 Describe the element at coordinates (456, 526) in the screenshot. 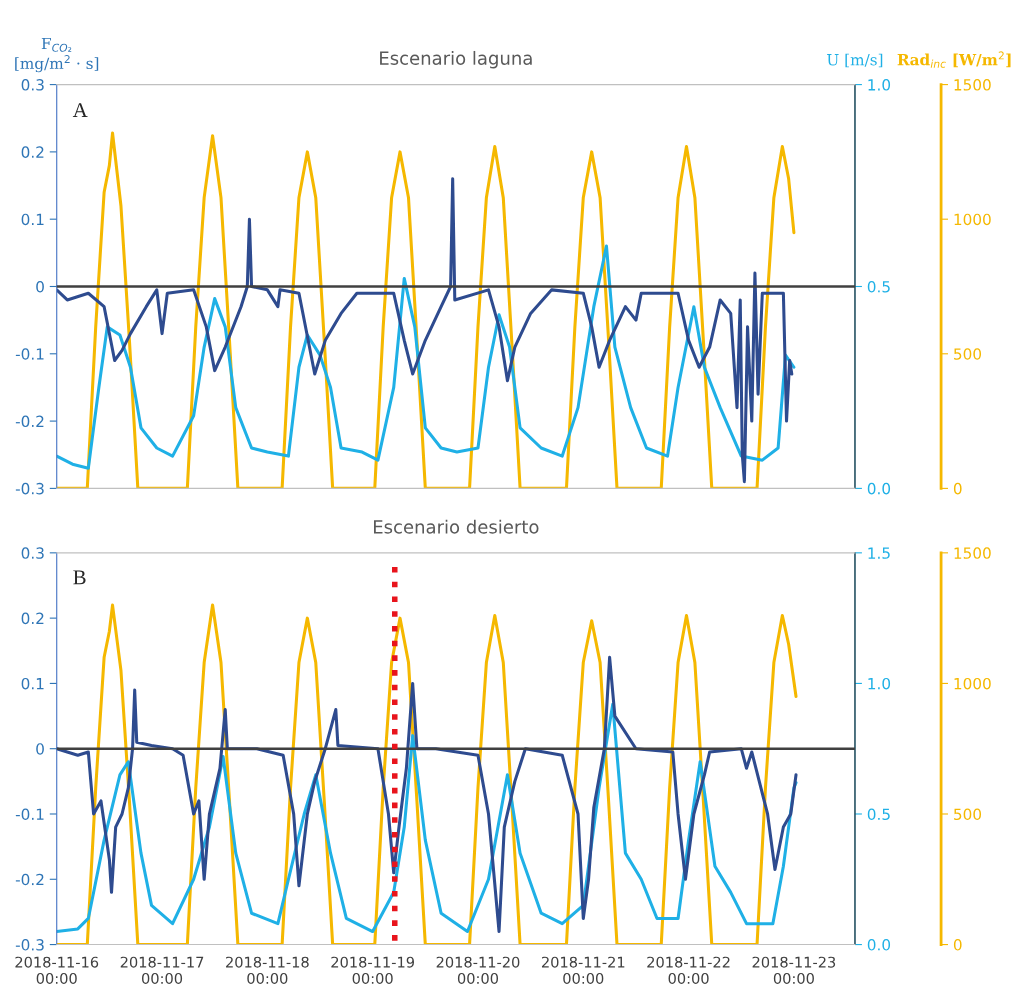

I see `chart-title: Escenario desierto` at that location.